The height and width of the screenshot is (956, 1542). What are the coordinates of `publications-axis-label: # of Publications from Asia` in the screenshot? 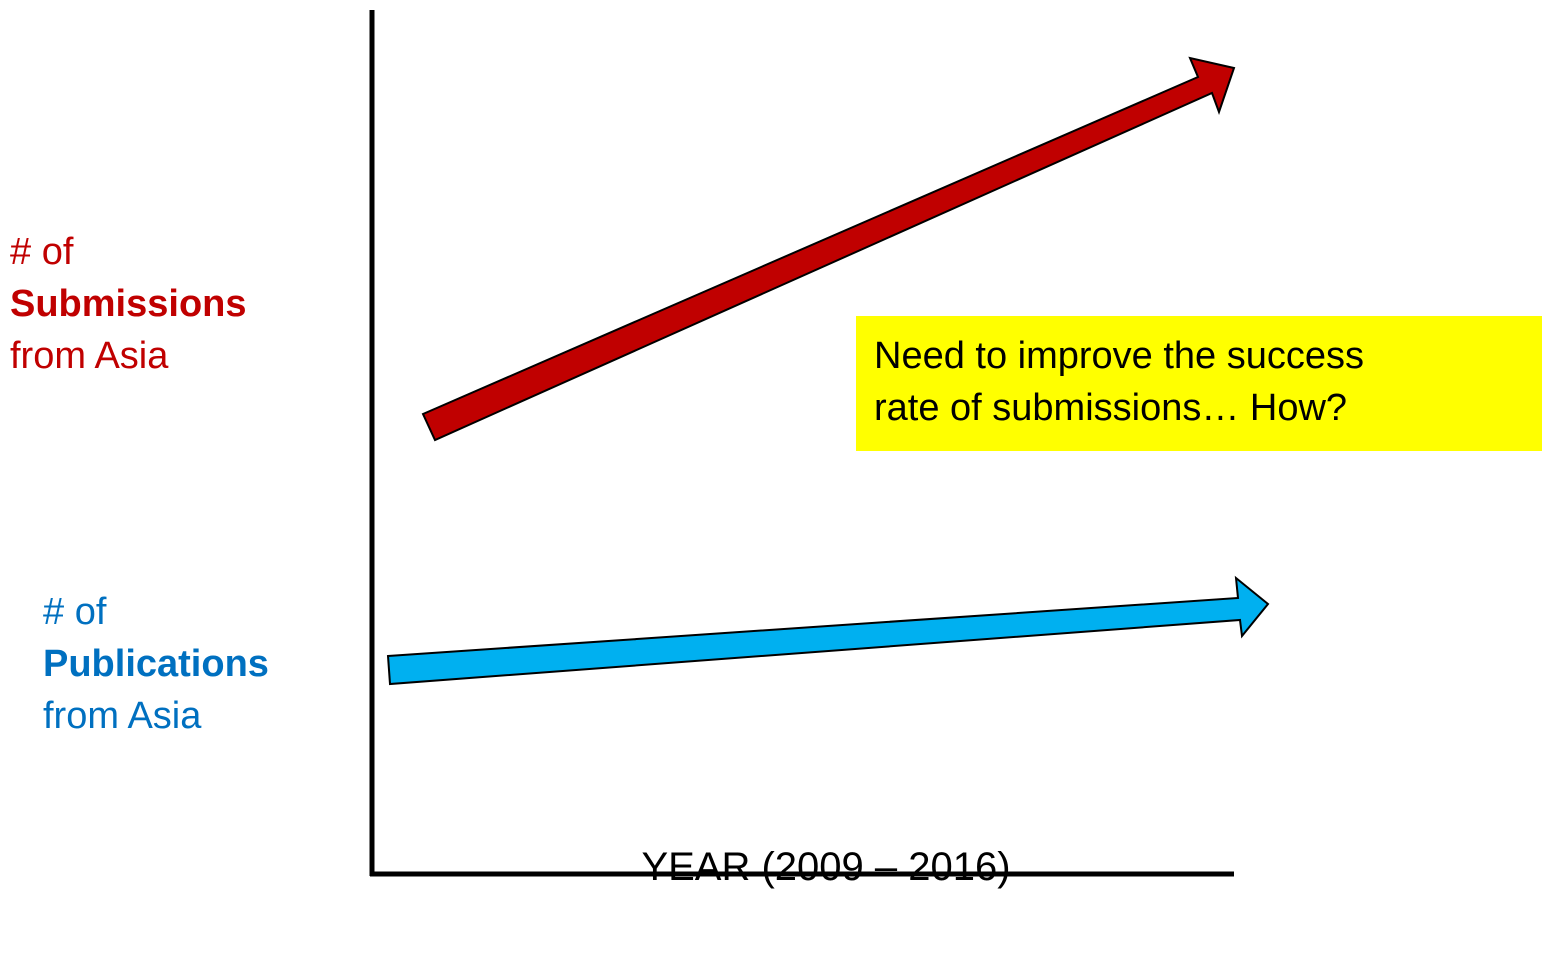 It's located at (156, 664).